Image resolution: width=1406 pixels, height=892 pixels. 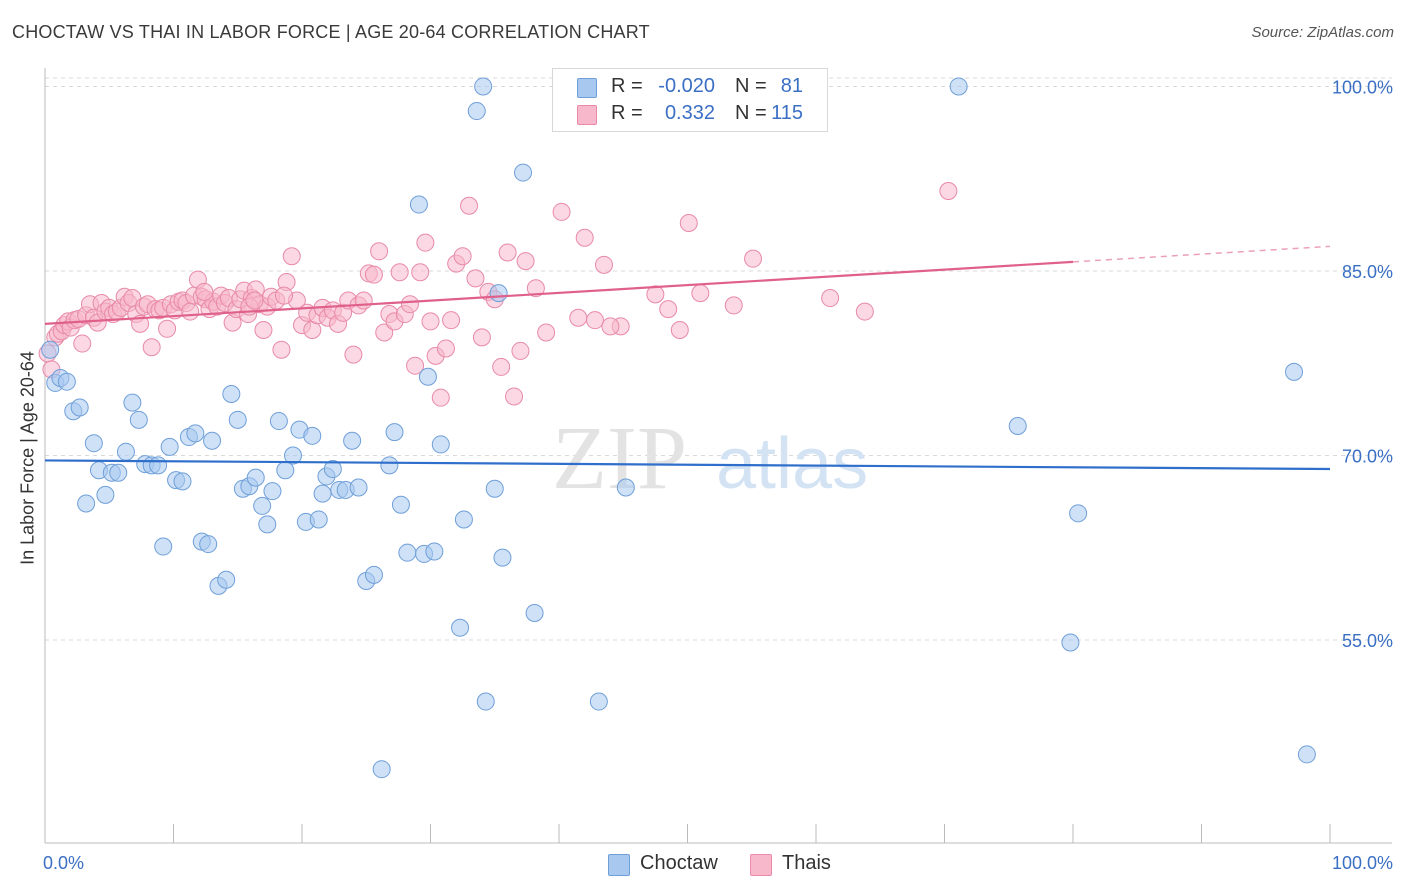 What do you see at coordinates (679, 863) in the screenshot?
I see `bottom-legend-label-choctaw: Choctaw` at bounding box center [679, 863].